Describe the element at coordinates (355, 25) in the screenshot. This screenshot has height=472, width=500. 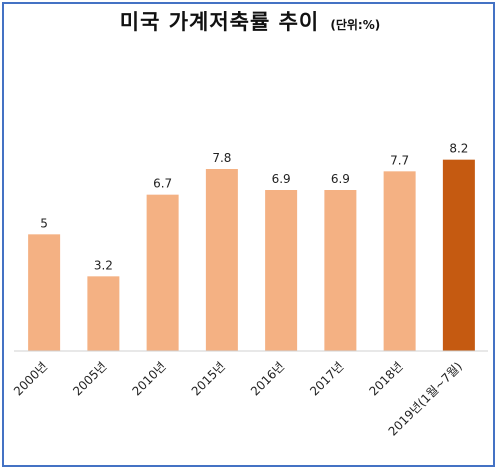
I see `chart-unit: (단위:%)` at that location.